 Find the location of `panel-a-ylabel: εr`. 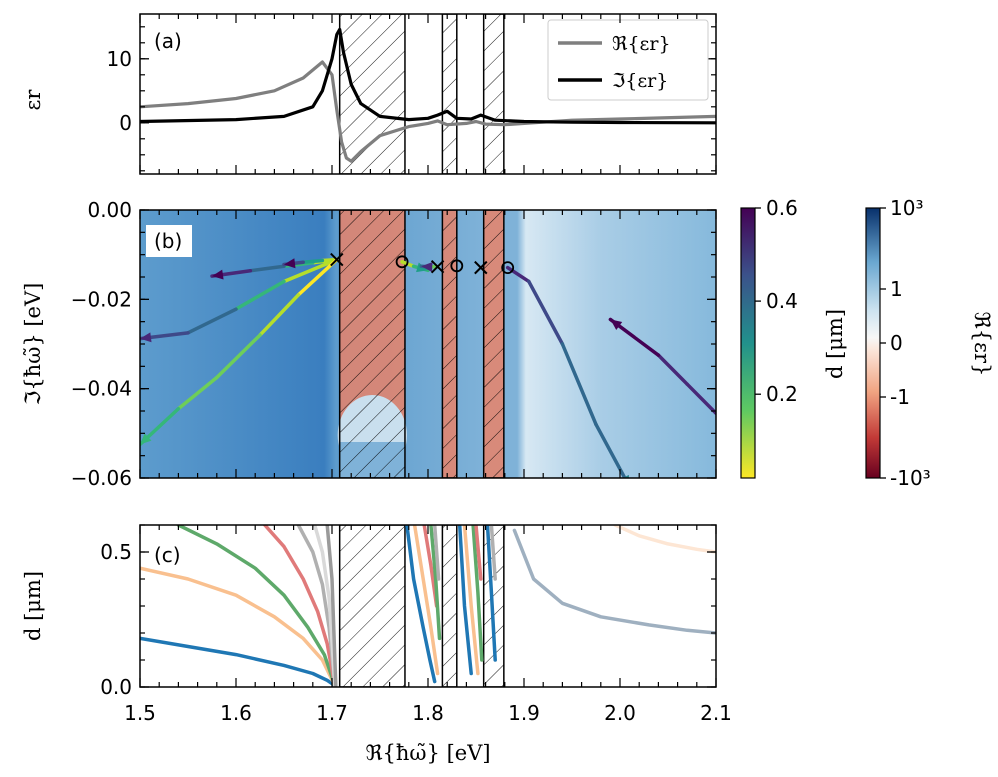

panel-a-ylabel: εr is located at coordinates (33, 100).